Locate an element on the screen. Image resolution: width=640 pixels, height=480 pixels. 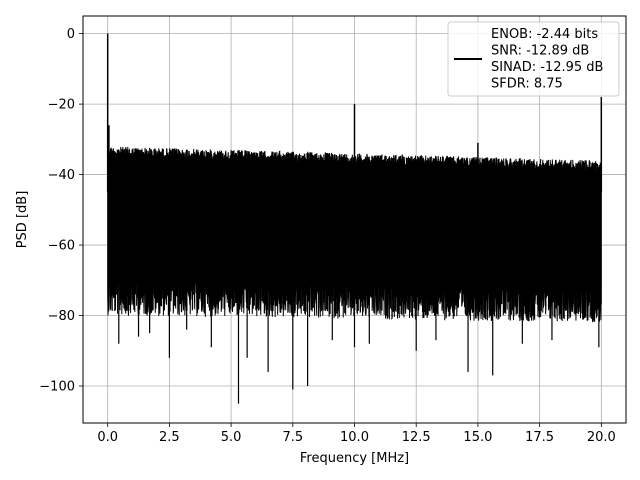
y-tick-label-4: −80 is located at coordinates (61, 316).